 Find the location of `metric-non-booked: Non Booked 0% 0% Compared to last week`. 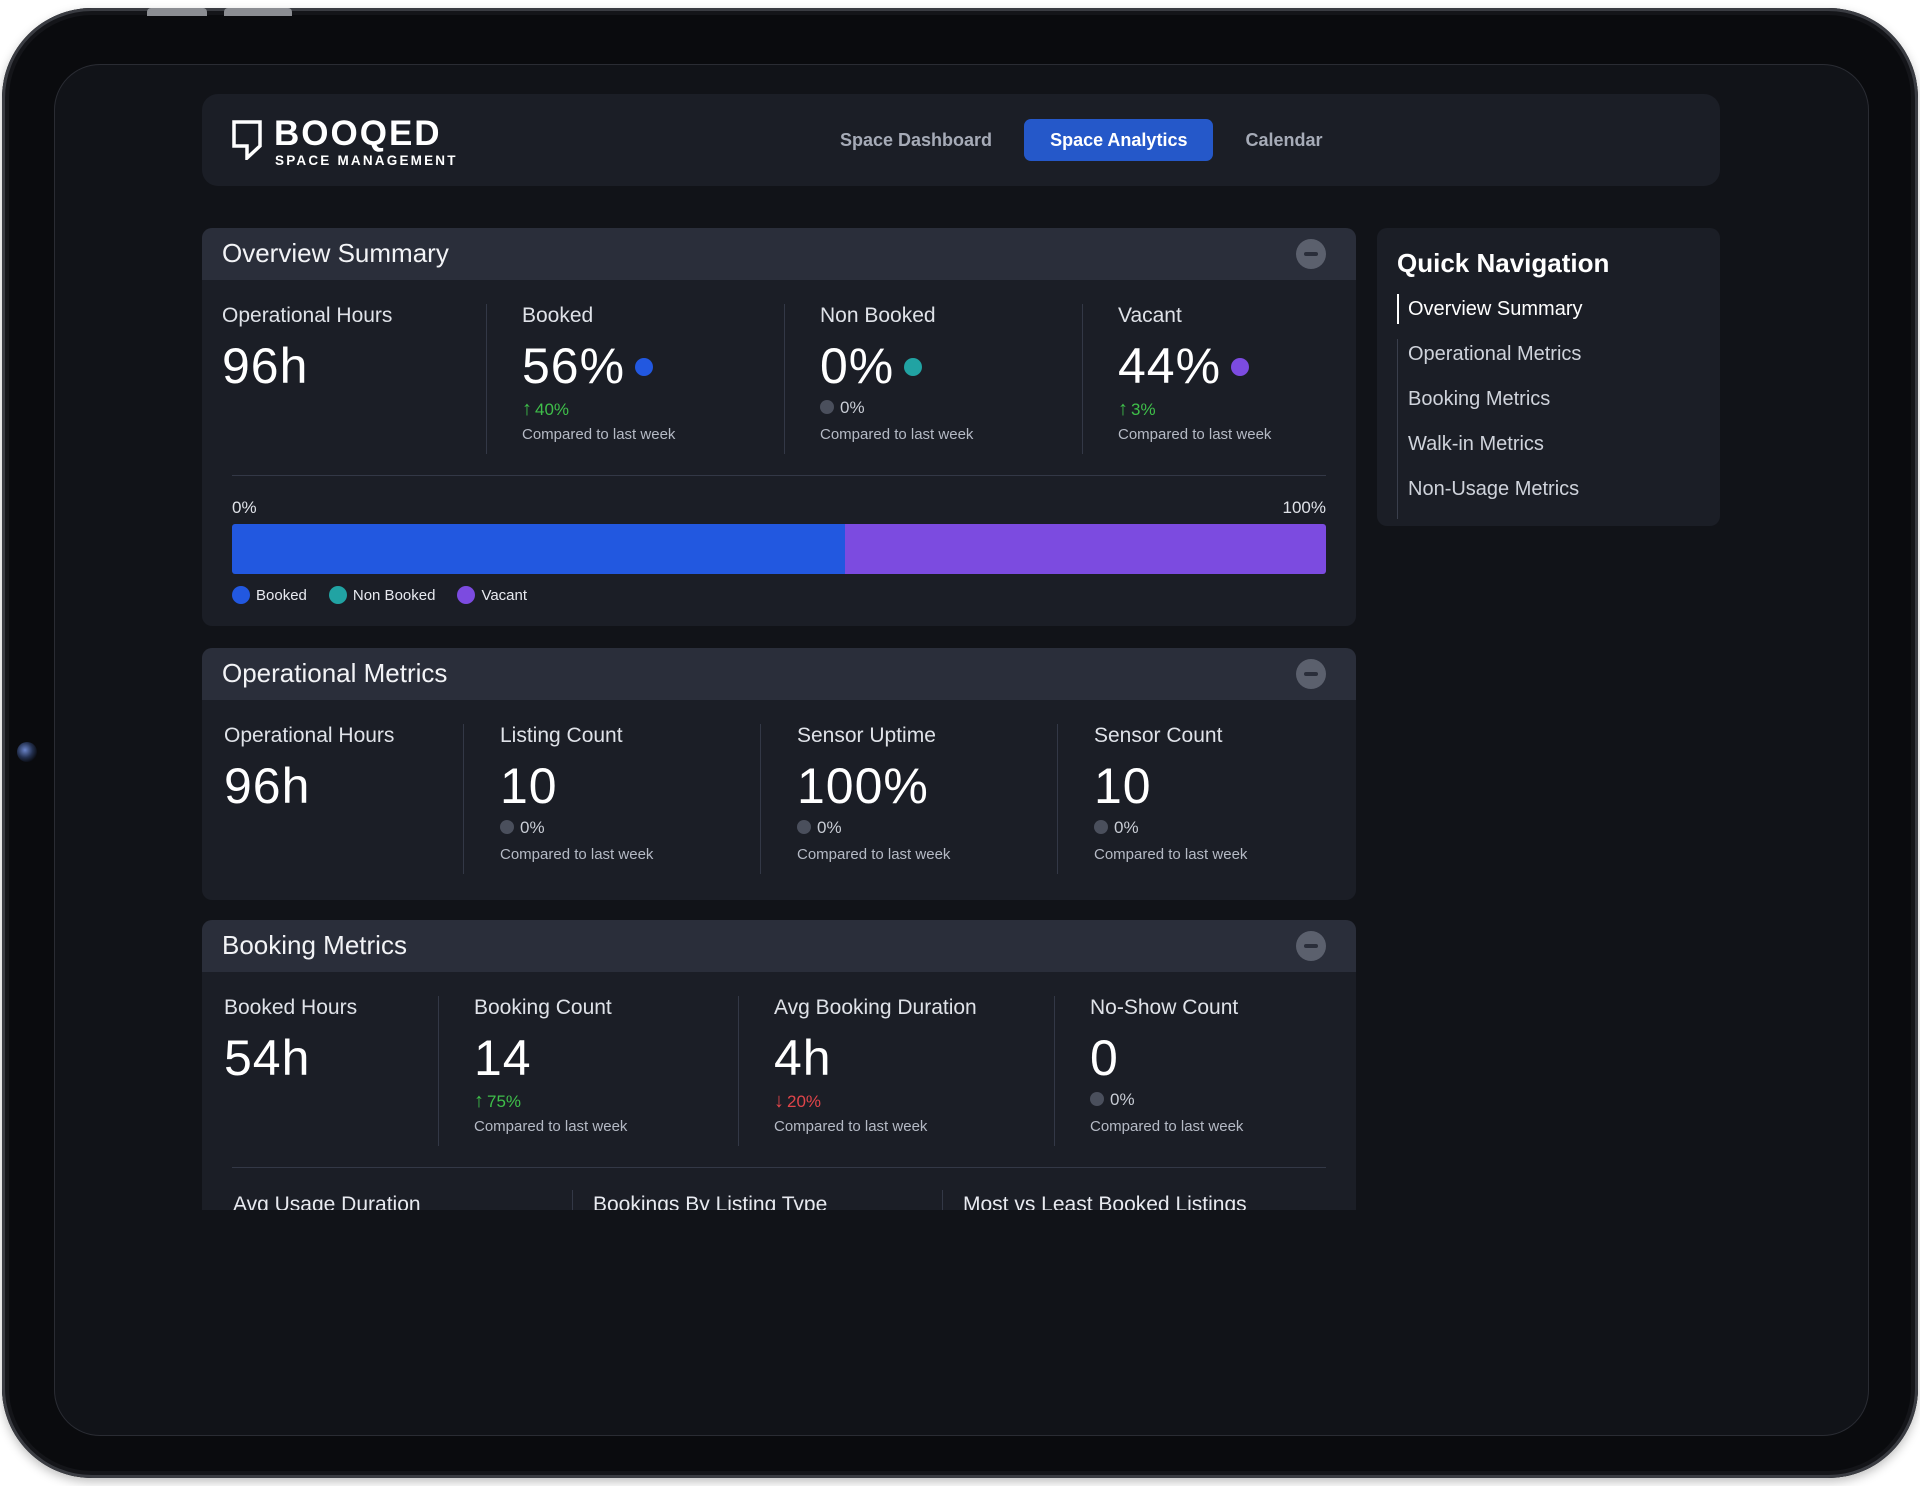

metric-non-booked: Non Booked 0% 0% Compared to last week is located at coordinates (931, 379).